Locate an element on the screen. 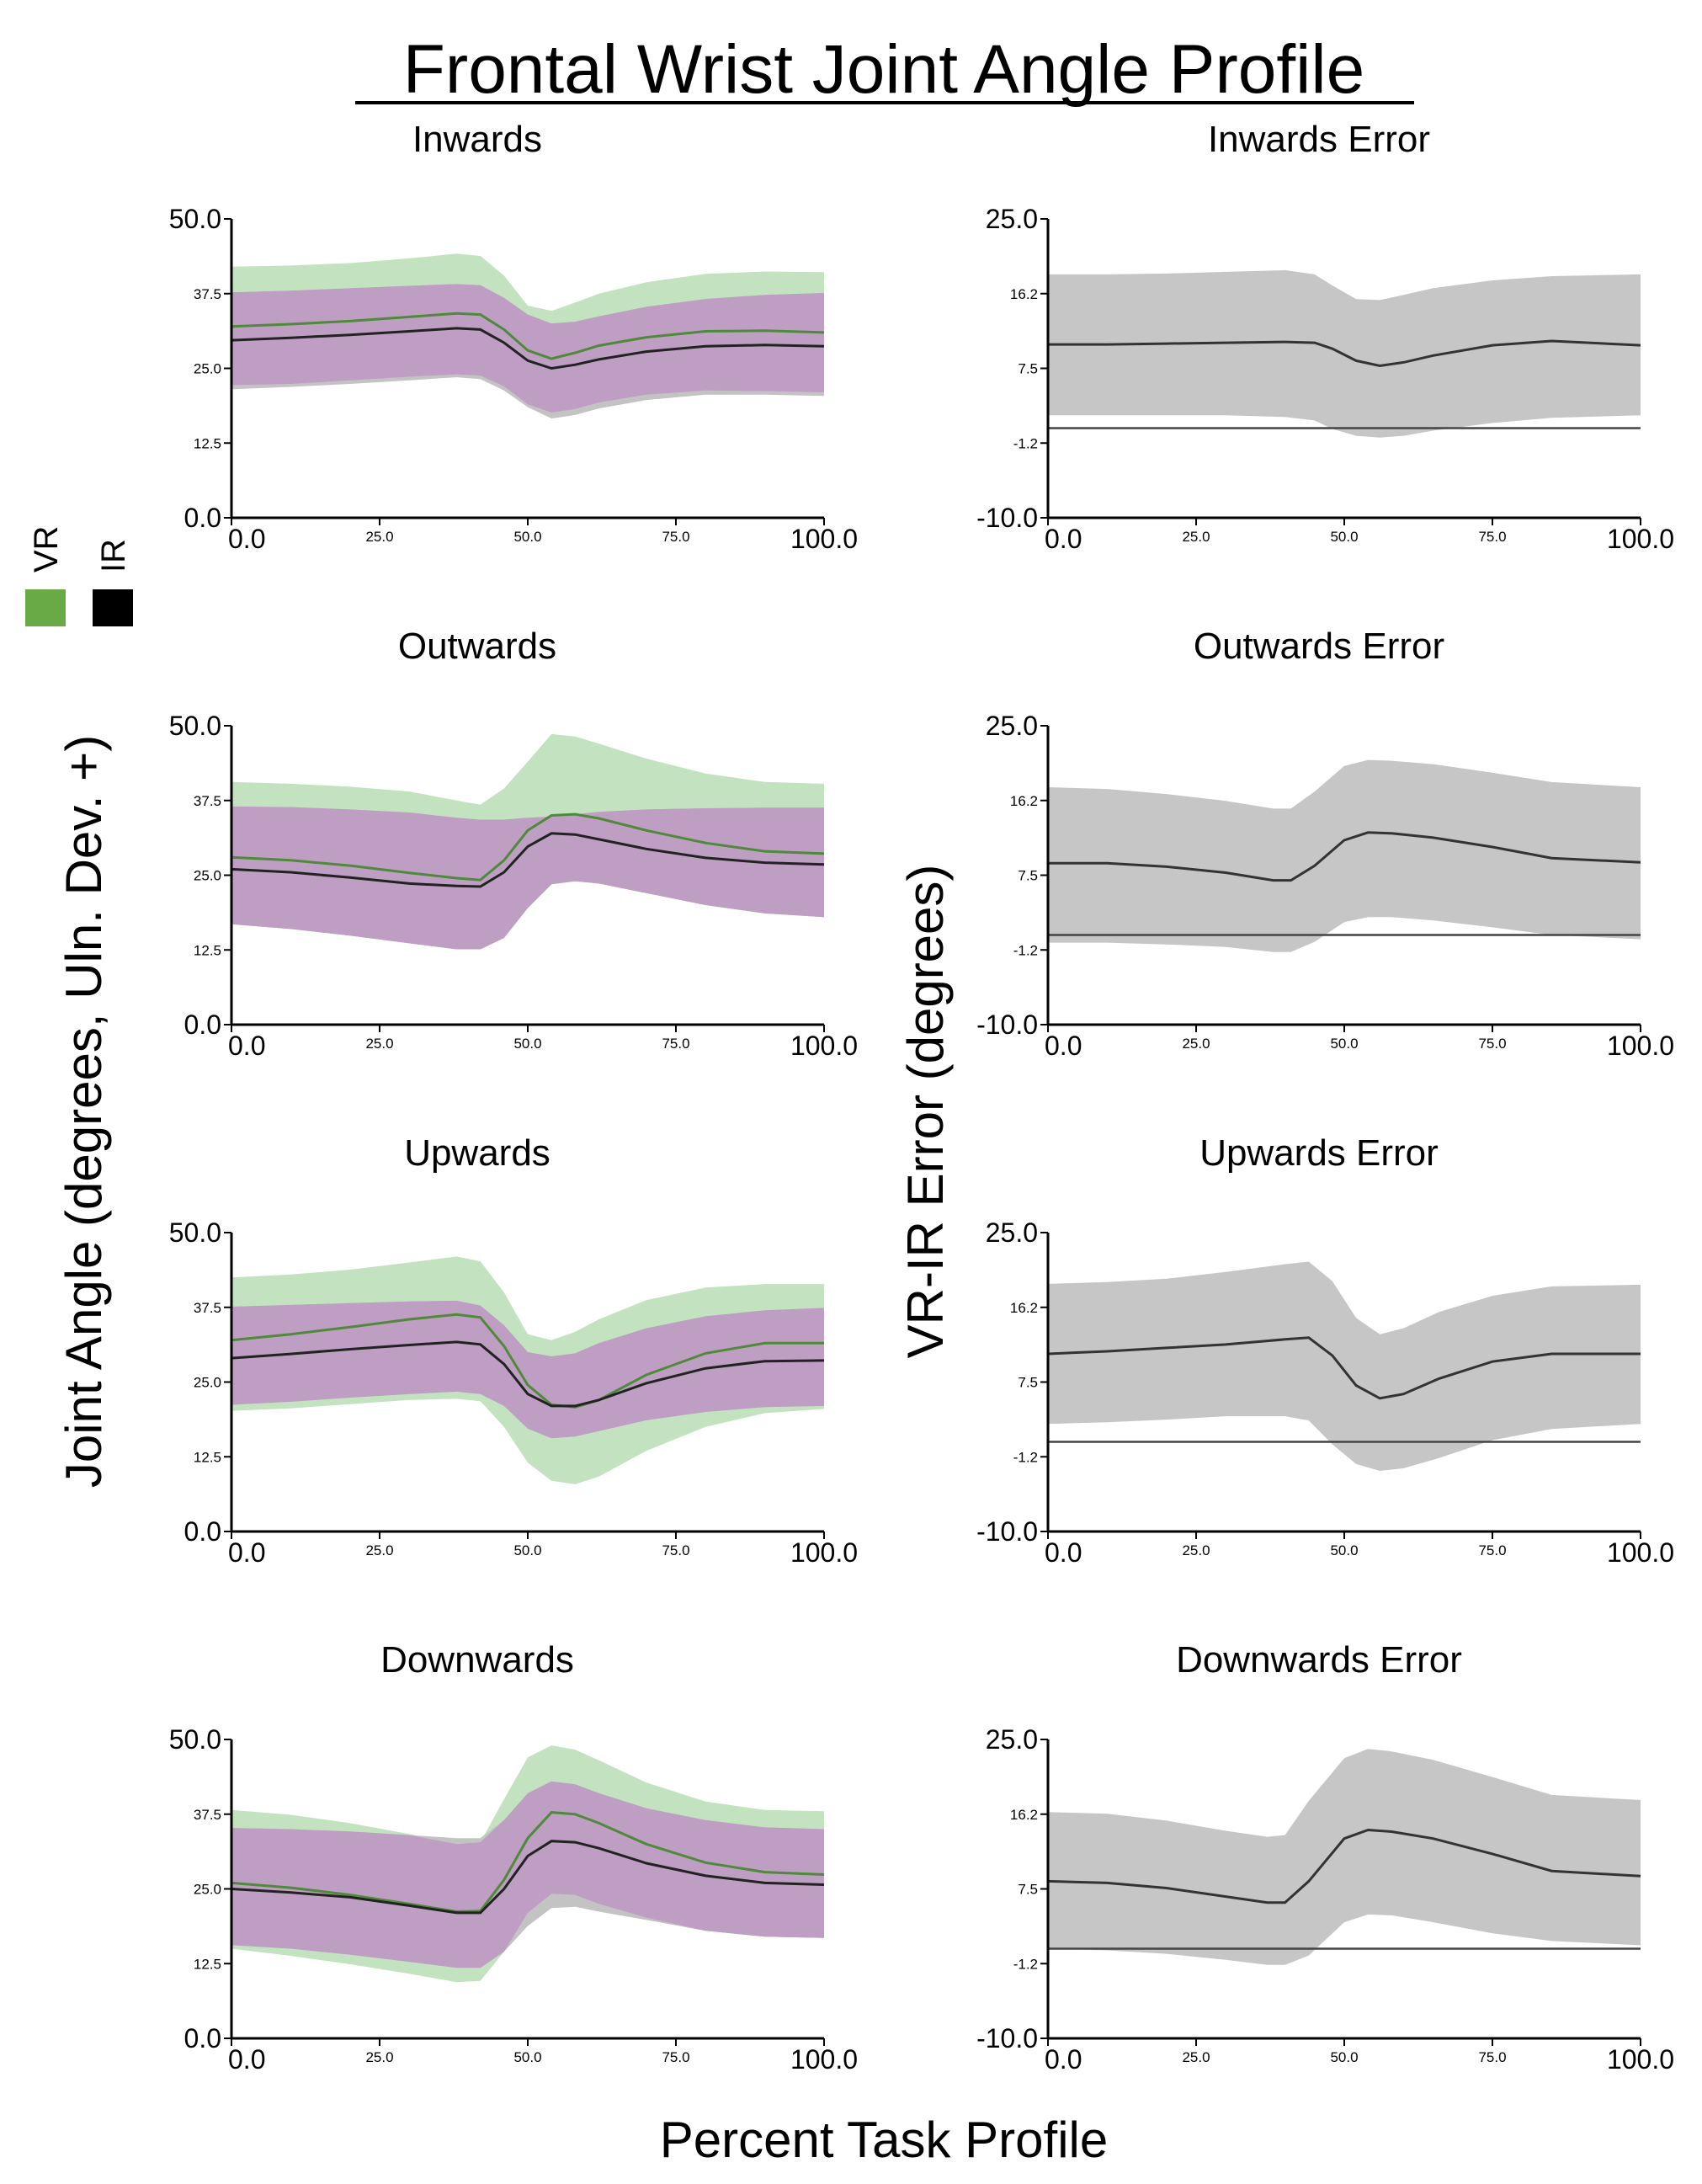 This screenshot has height=2184, width=1702. downwards-error-y-tick-label: -10.0 is located at coordinates (1007, 2038).